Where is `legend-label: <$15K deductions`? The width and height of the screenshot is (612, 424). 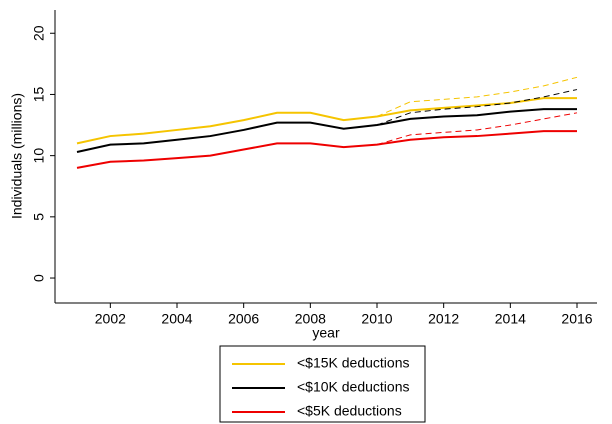
legend-label: <$15K deductions is located at coordinates (353, 363).